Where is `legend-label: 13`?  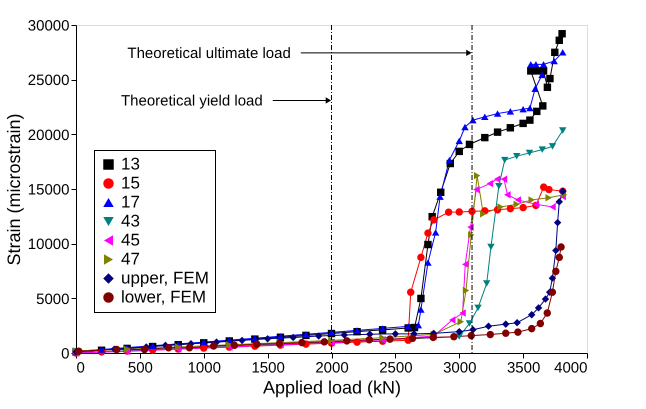
legend-label: 13 is located at coordinates (130, 164).